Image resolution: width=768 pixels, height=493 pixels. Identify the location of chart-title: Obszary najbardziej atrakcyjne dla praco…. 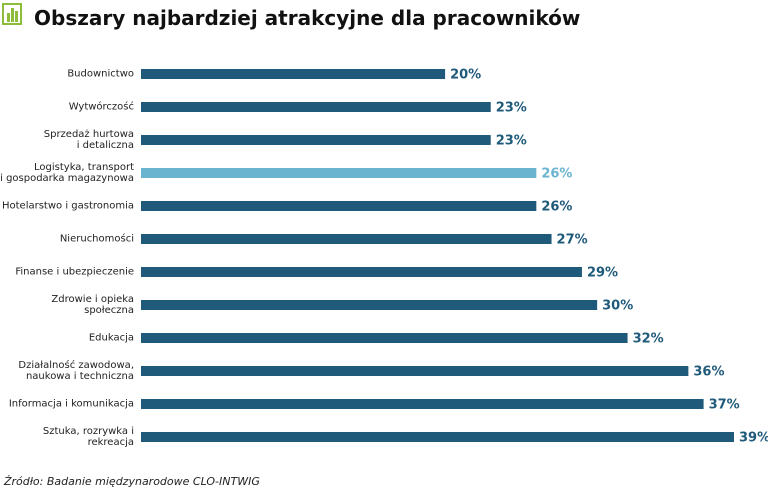
(307, 18).